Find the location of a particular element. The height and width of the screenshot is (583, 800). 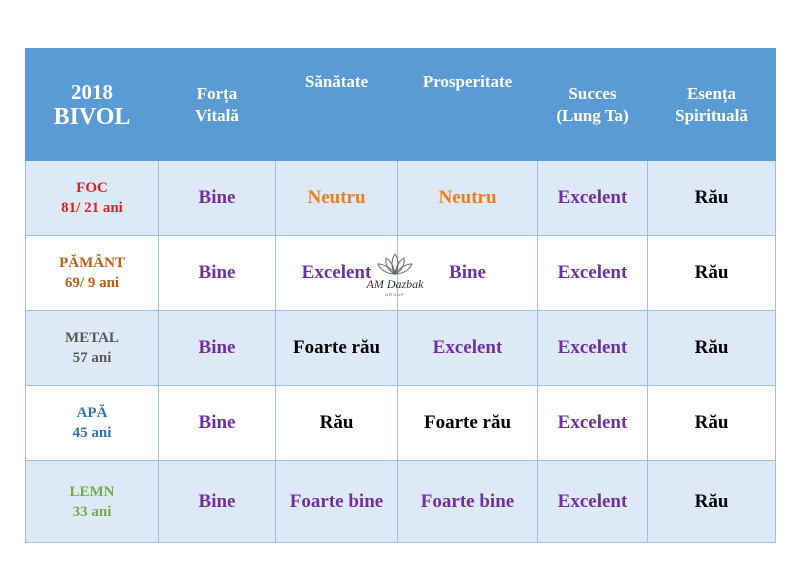

row-element-cell: PĂMÂNT 69/ 9 ani is located at coordinates (92, 273).